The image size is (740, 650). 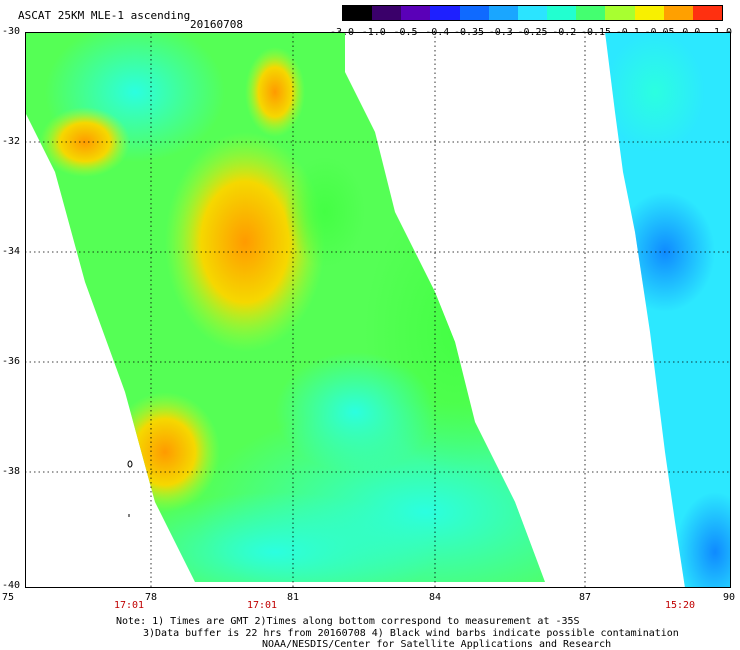 What do you see at coordinates (11, 141) in the screenshot?
I see `y-tick-label: -32` at bounding box center [11, 141].